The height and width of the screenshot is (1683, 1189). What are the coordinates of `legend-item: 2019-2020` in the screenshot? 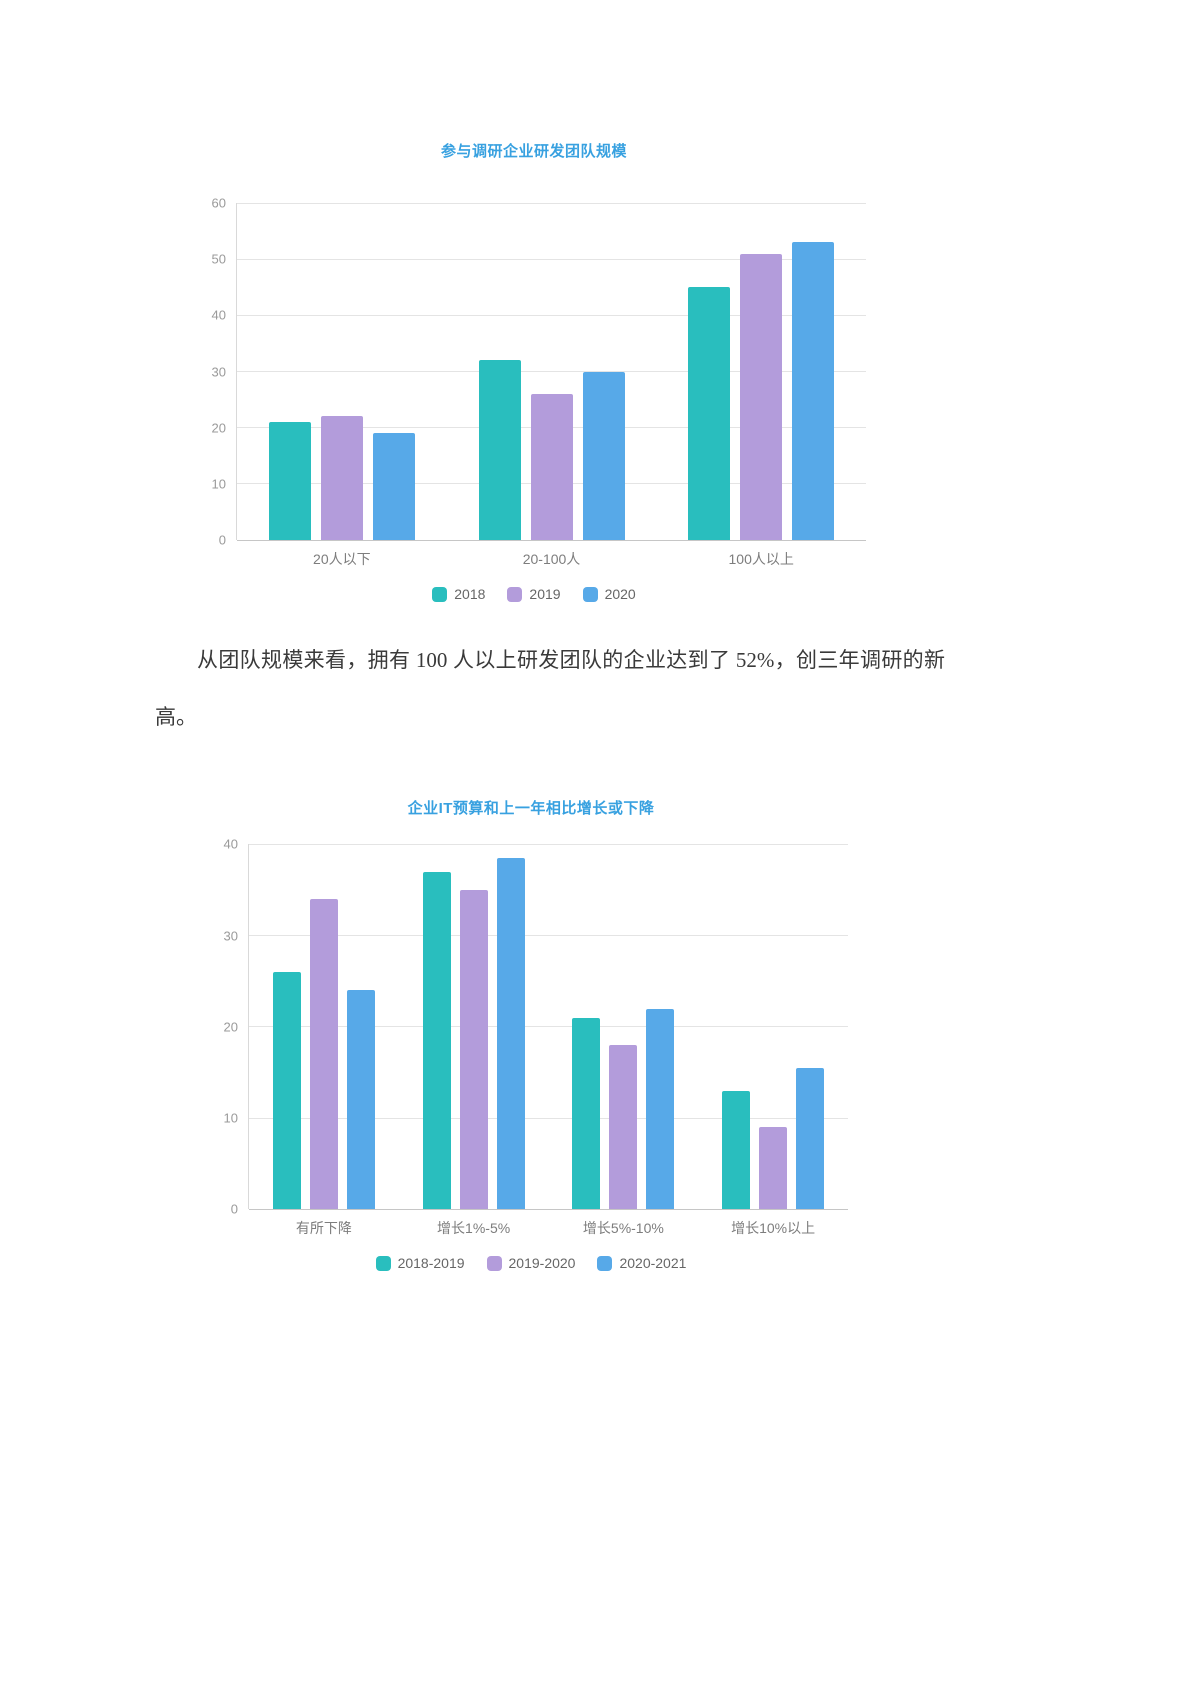 It's located at (531, 1263).